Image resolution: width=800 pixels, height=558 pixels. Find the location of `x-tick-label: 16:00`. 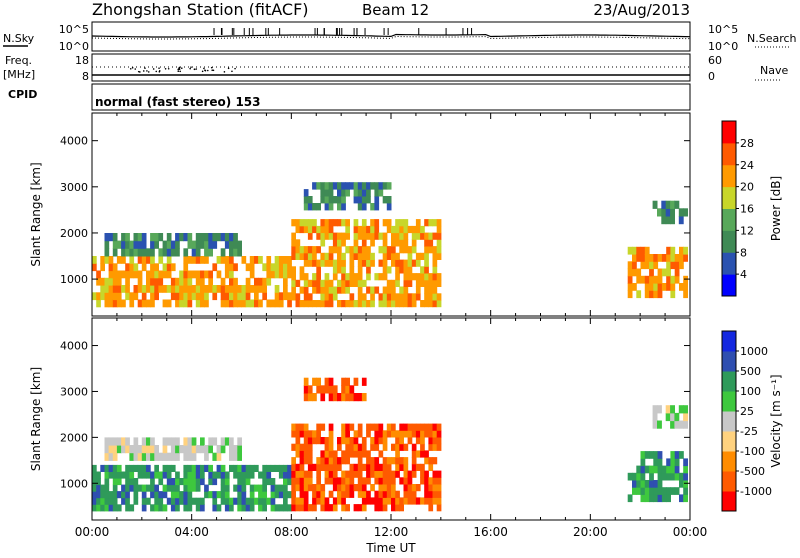

x-tick-label: 16:00 is located at coordinates (490, 532).